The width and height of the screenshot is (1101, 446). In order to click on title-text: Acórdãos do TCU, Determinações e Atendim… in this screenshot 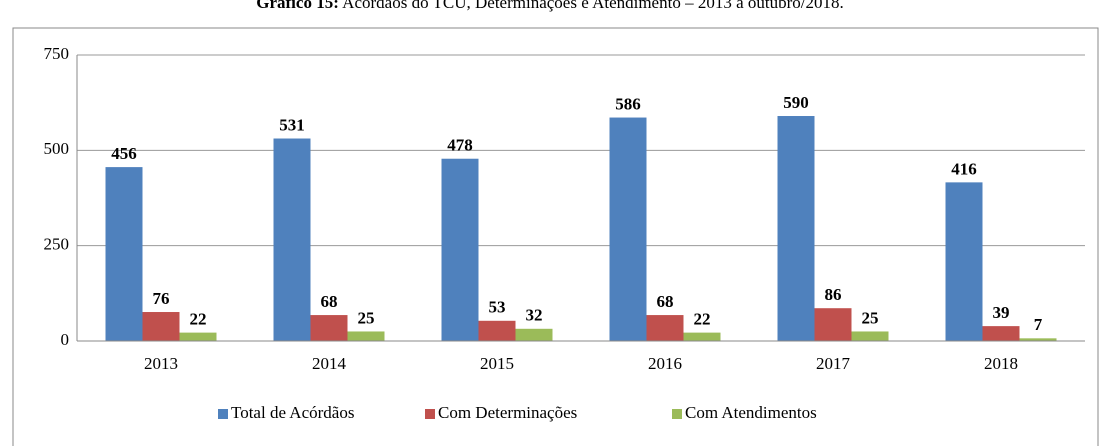, I will do `click(593, 6)`.